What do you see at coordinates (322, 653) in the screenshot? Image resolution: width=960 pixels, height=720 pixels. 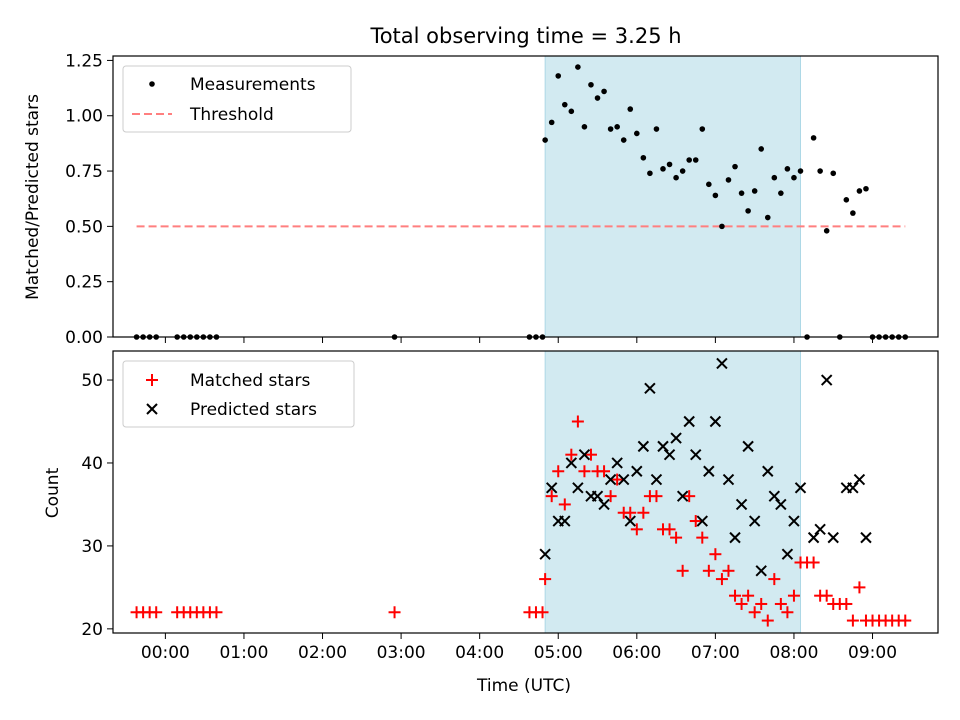 I see `x-tick-label: 02:00` at bounding box center [322, 653].